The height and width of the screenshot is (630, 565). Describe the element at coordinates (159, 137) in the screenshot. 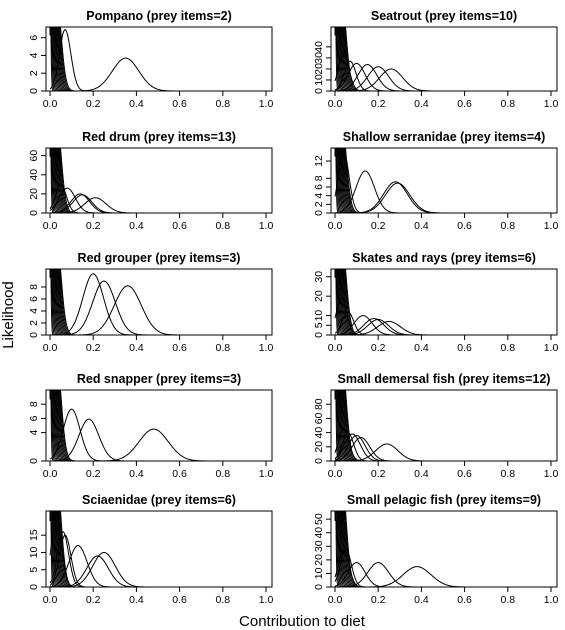

I see `panel-title: Red drum (prey items=13)` at that location.